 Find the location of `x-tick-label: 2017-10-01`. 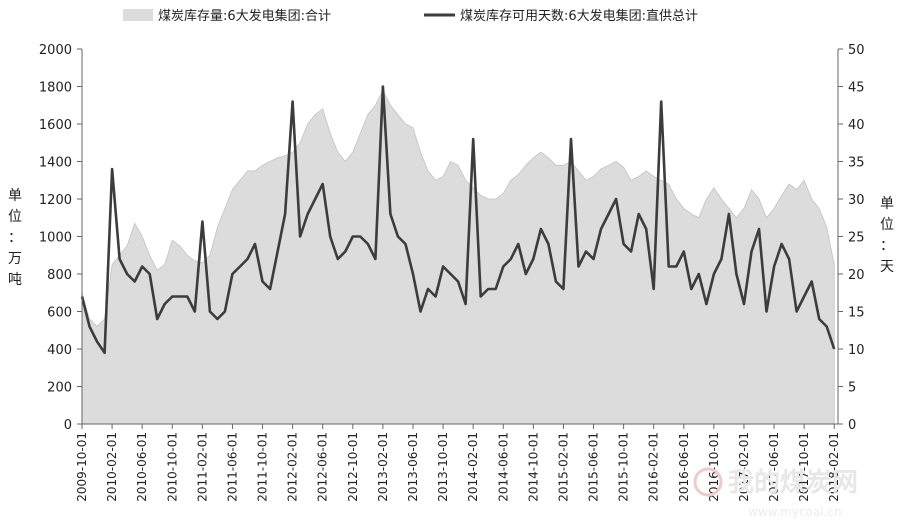

x-tick-label: 2017-10-01 is located at coordinates (804, 467).